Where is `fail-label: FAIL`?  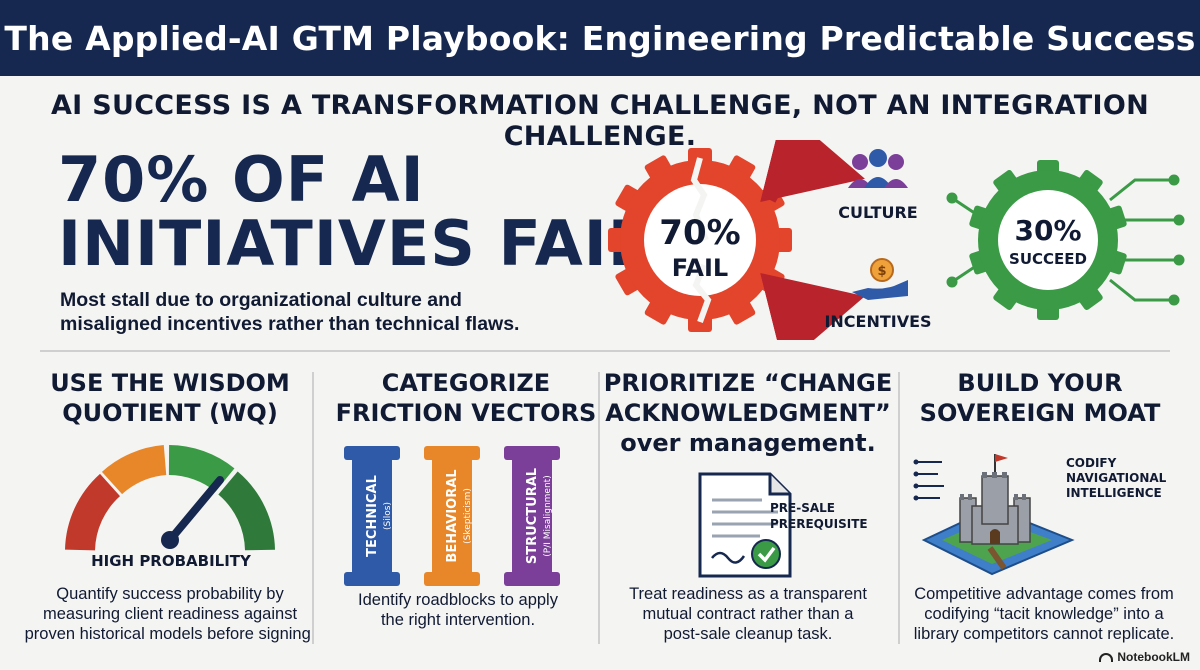
fail-label: FAIL is located at coordinates (700, 268).